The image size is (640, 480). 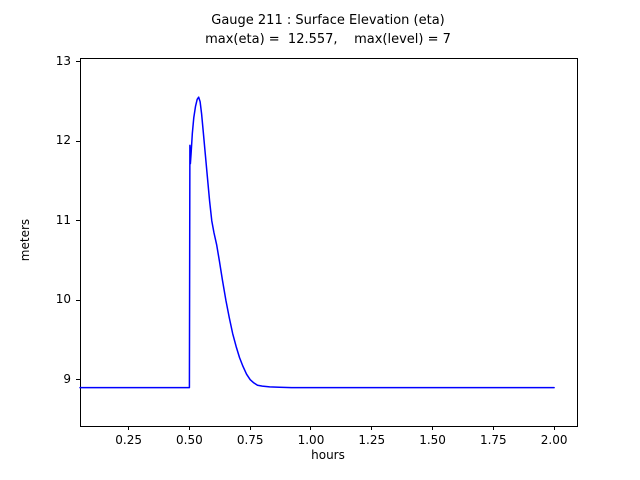 I want to click on x-tick-label: 0.50, so click(x=189, y=440).